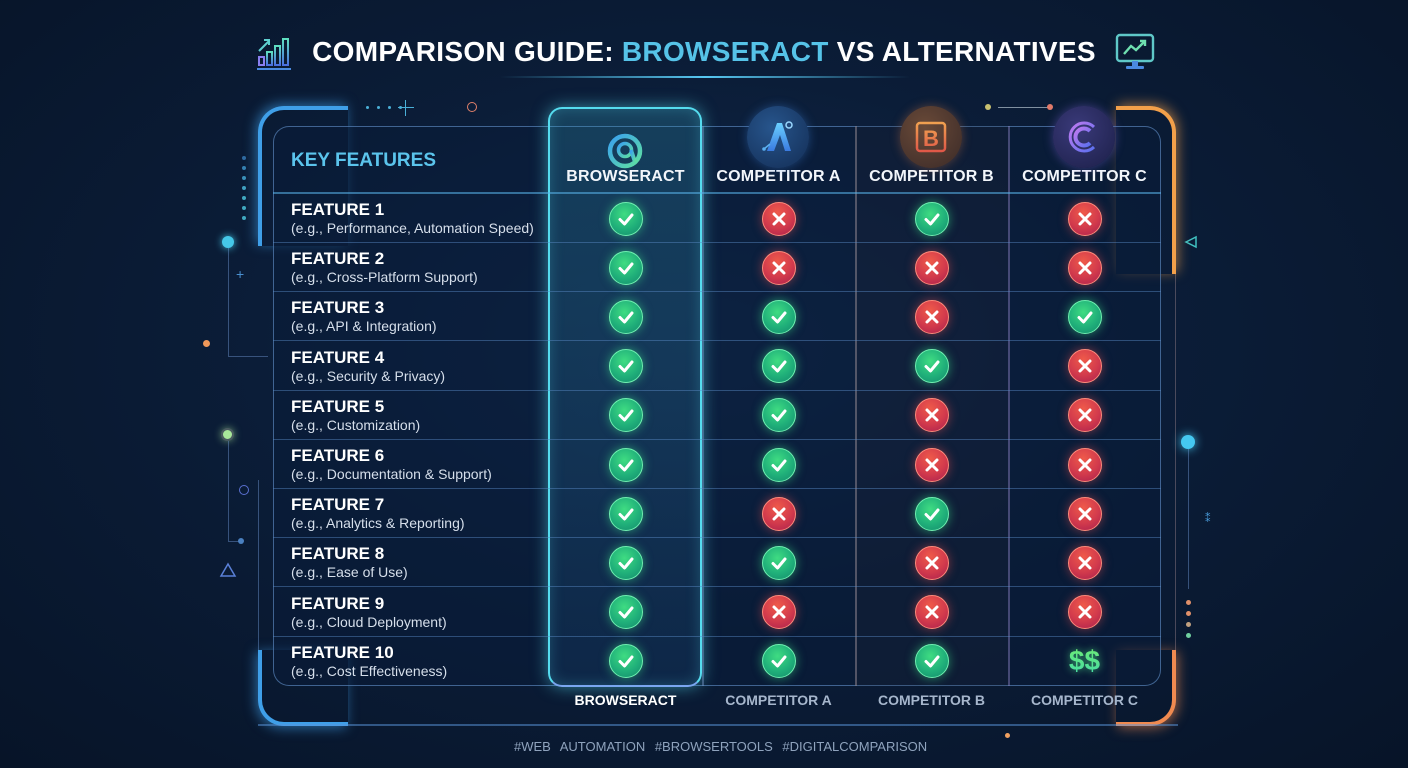  Describe the element at coordinates (778, 176) in the screenshot. I see `column-label: COMPETITOR A` at that location.